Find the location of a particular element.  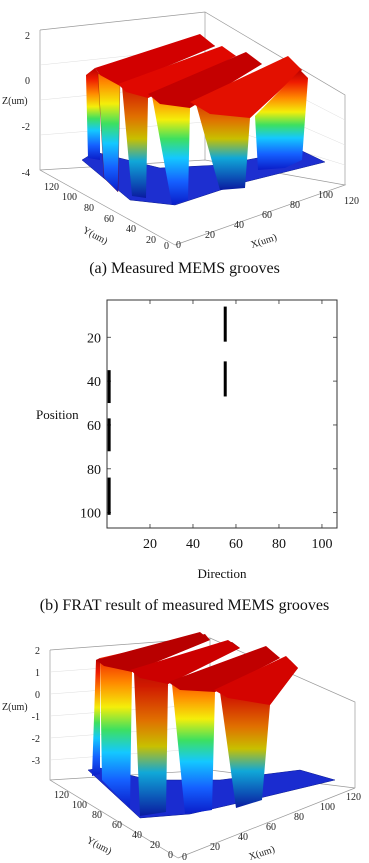

figure-a-groove-front-face is located at coordinates (93, 114).